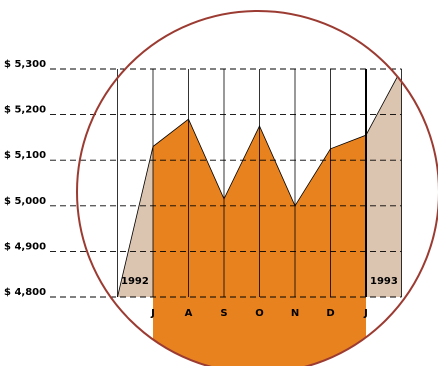  I want to click on y-tick-label: $ 4,800, so click(25, 292).